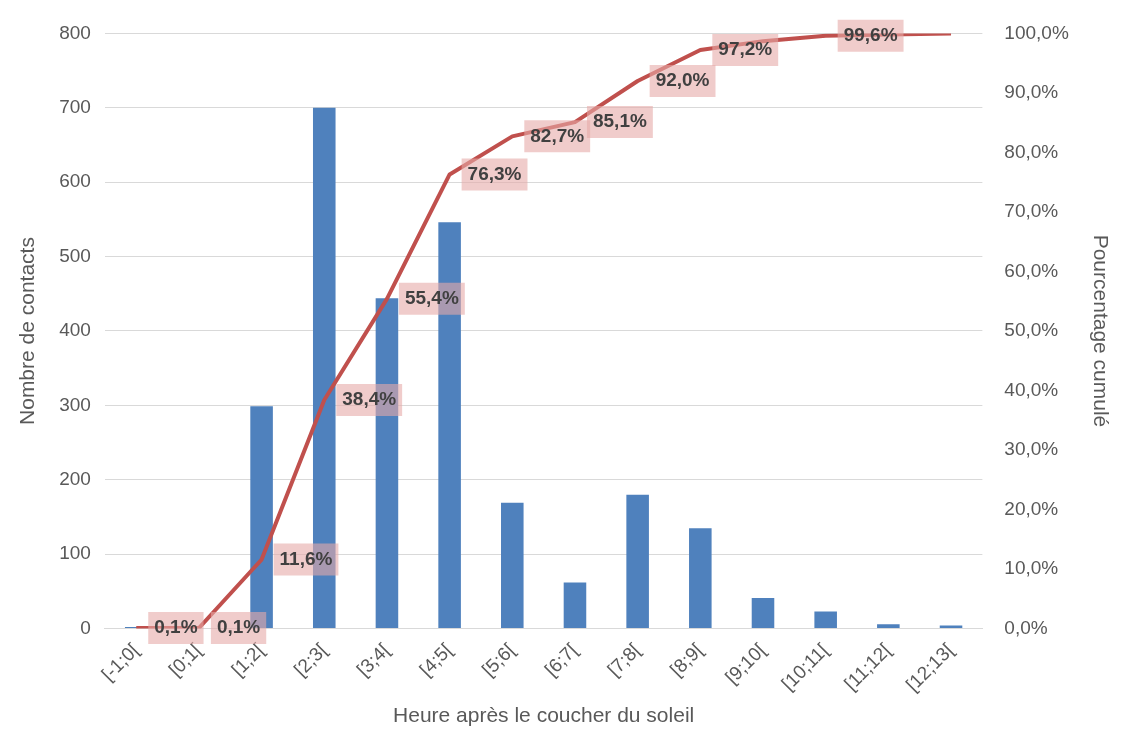 The width and height of the screenshot is (1128, 745). I want to click on y2-tick-label: 30,0%, so click(1031, 449).